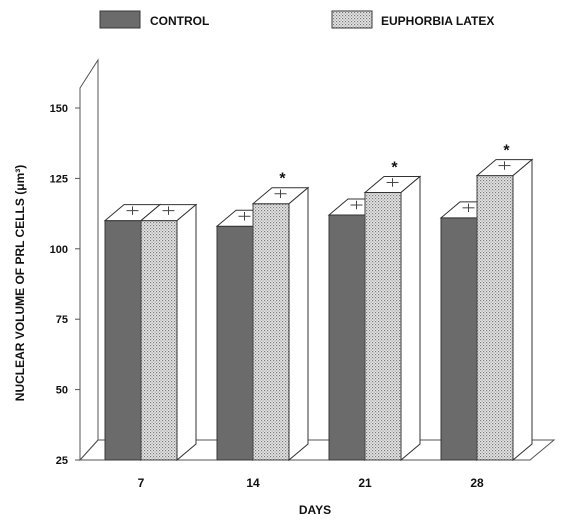  I want to click on y-tick-labels: 150 125 100 75 50 25, so click(65, 285).